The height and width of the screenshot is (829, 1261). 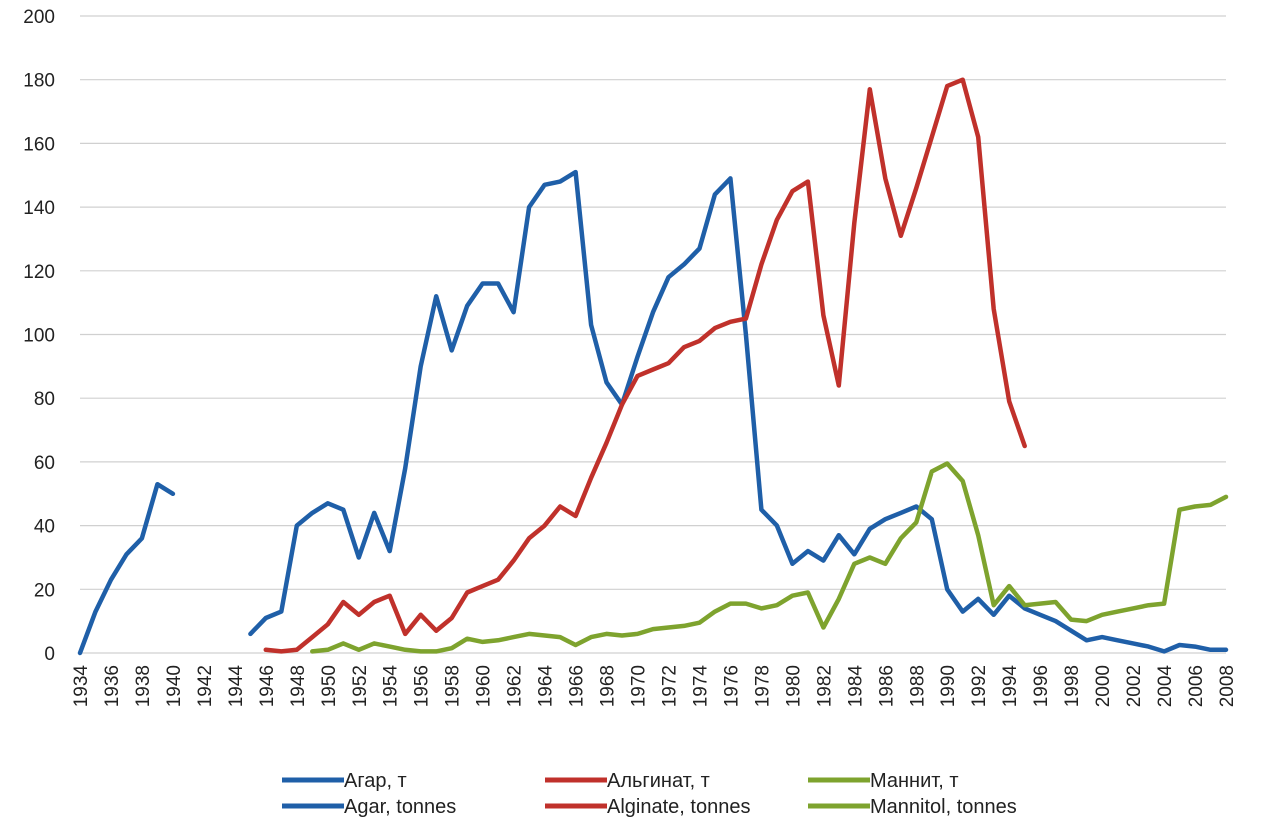 I want to click on x-tick-label: 2002, so click(x=1134, y=686).